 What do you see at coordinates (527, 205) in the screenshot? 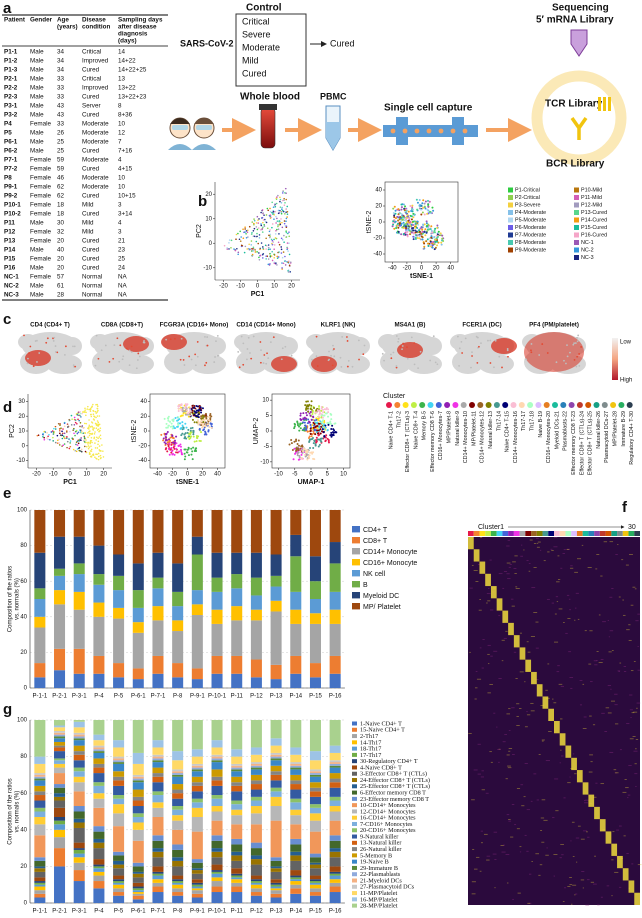
I see `legend-label: P3-Severe` at bounding box center [527, 205].